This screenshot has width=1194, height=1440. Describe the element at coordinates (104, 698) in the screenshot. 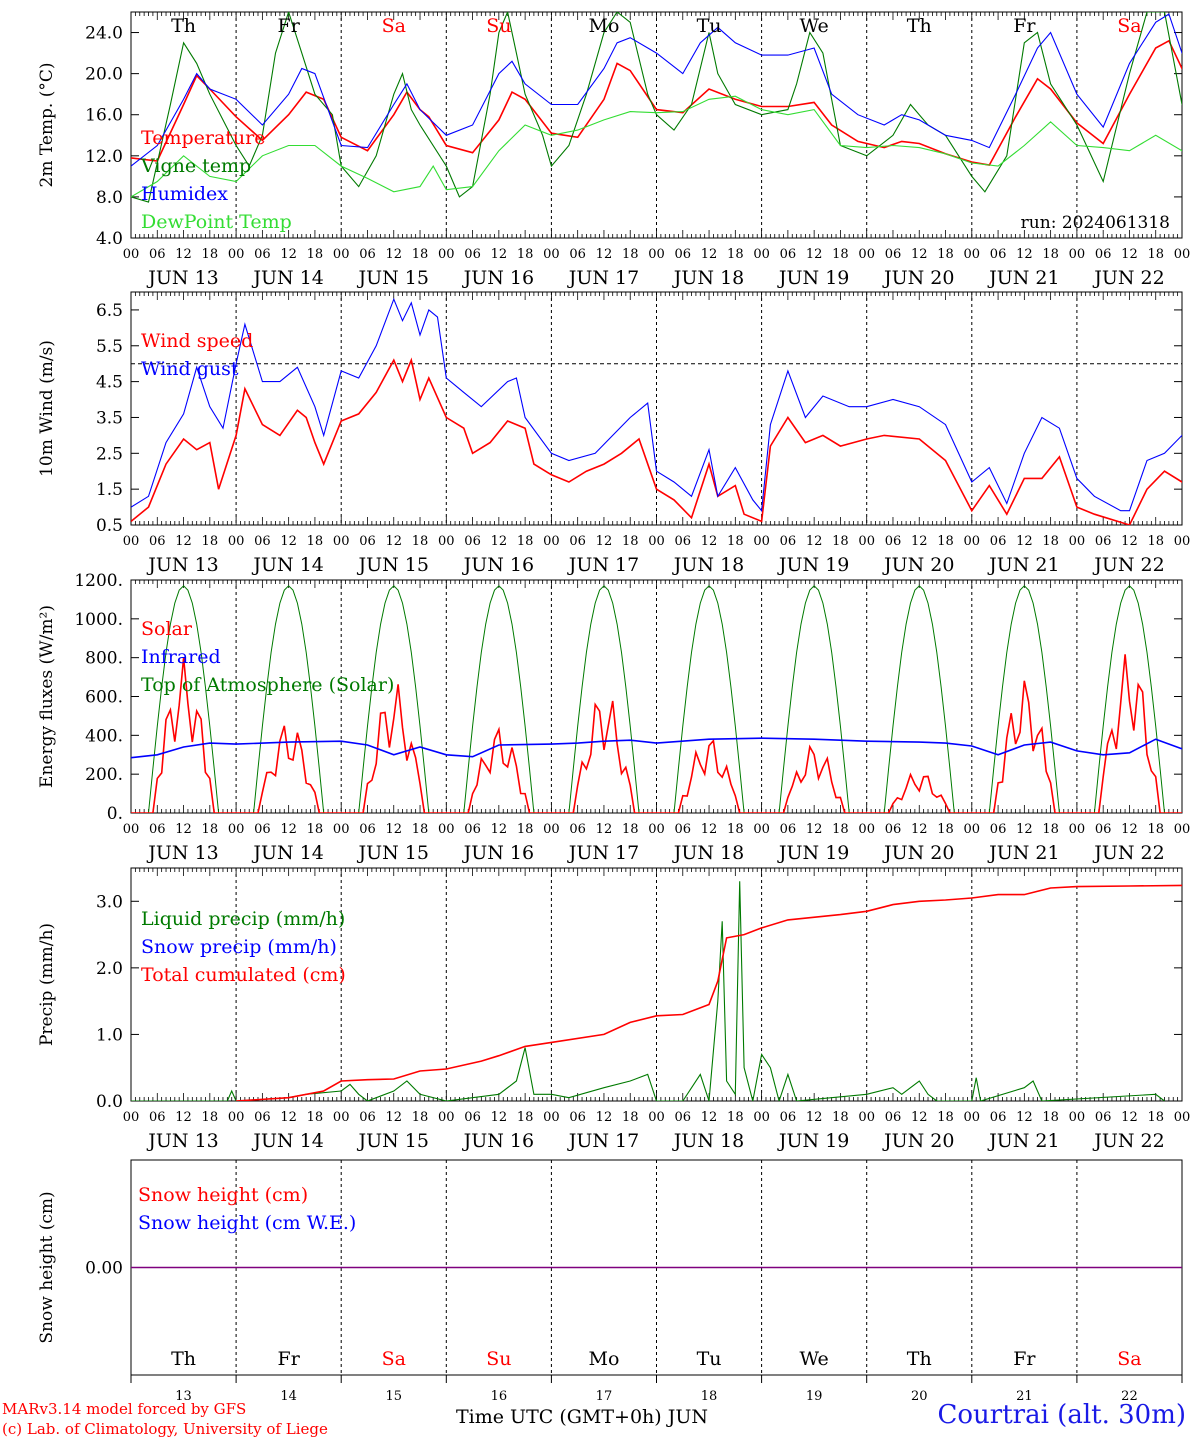

I see `y-tick-label: 600.` at that location.